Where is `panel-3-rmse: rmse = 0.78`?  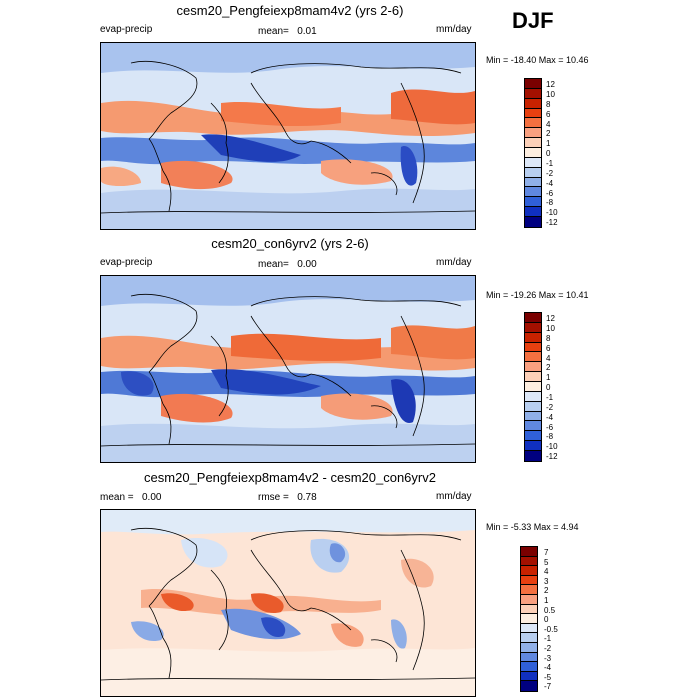 panel-3-rmse: rmse = 0.78 is located at coordinates (287, 497).